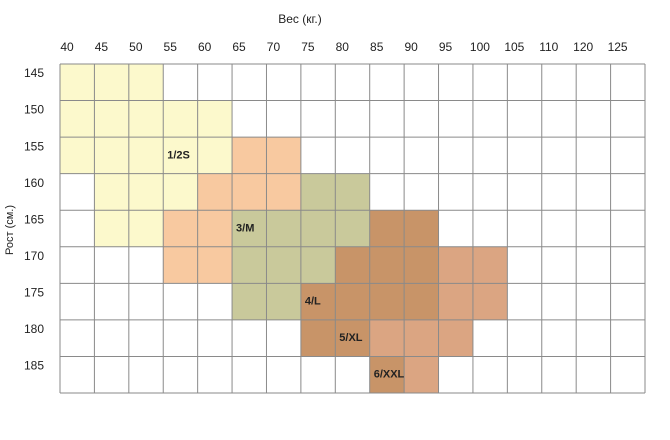  I want to click on weight-label: 45, so click(102, 47).